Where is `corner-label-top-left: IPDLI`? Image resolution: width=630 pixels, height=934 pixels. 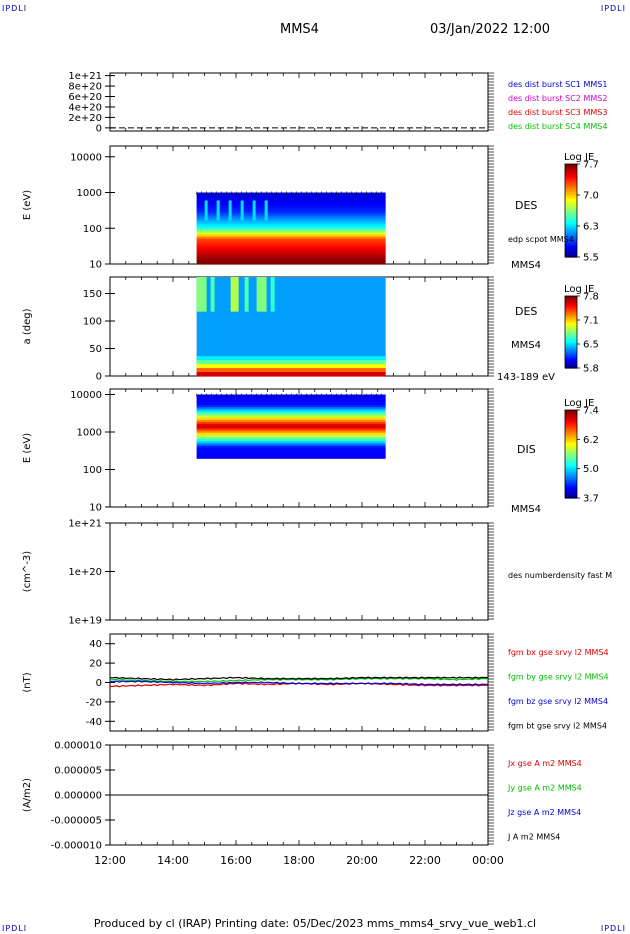
corner-label-top-left: IPDLI is located at coordinates (15, 8).